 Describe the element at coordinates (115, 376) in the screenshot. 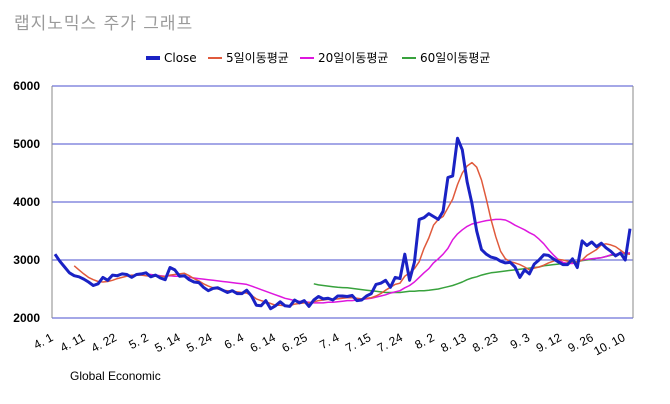

I see `source-label: Global Economic` at that location.